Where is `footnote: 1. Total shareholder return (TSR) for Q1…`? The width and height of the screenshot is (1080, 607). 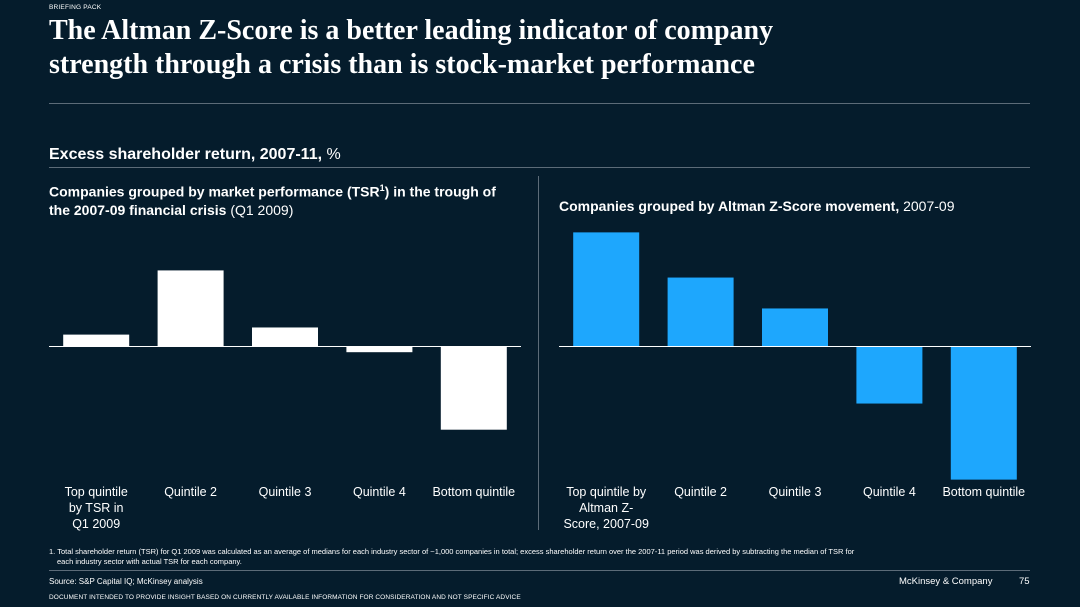 footnote: 1. Total shareholder return (TSR) for Q1… is located at coordinates (541, 557).